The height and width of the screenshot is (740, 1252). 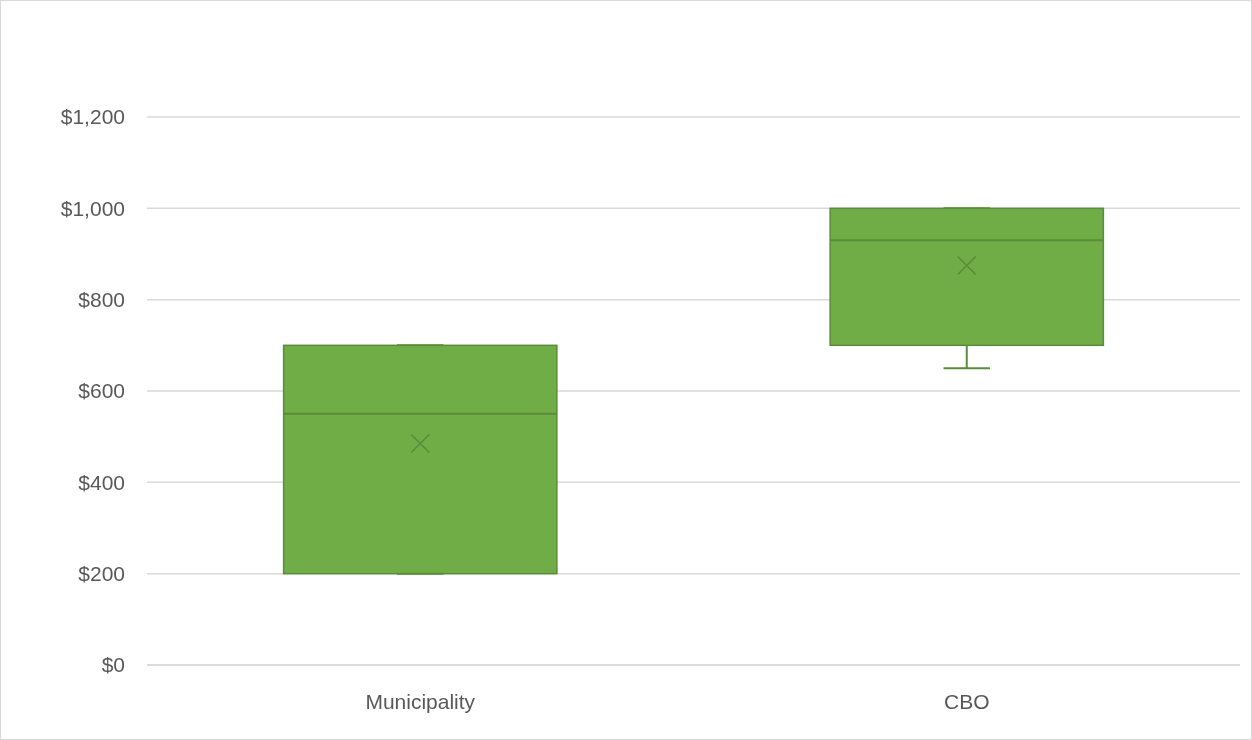 I want to click on y-tick-label: $600, so click(x=101, y=391).